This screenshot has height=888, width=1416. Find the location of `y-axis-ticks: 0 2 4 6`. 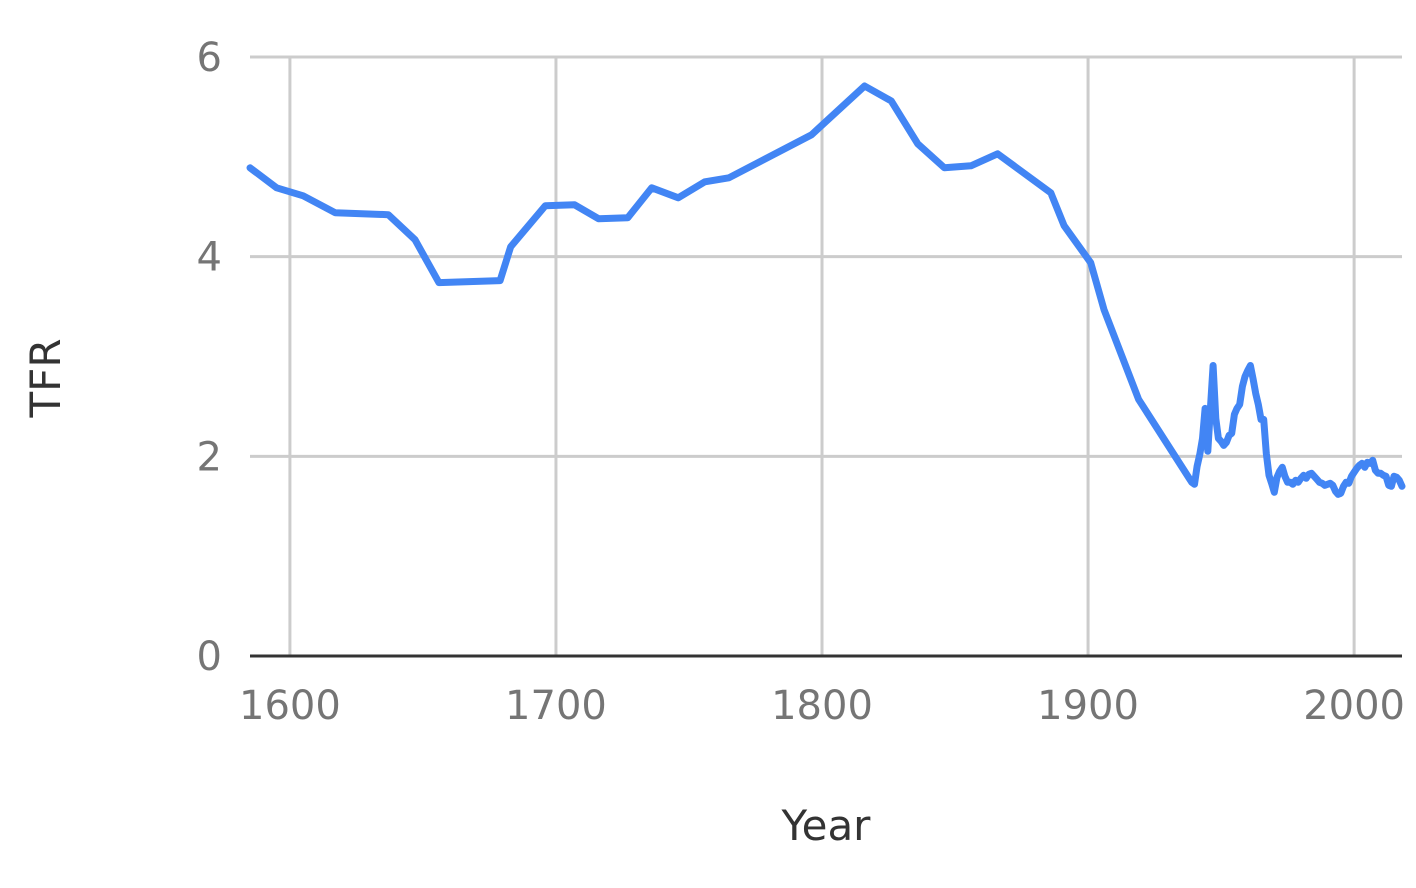

y-axis-ticks: 0 2 4 6 is located at coordinates (209, 357).